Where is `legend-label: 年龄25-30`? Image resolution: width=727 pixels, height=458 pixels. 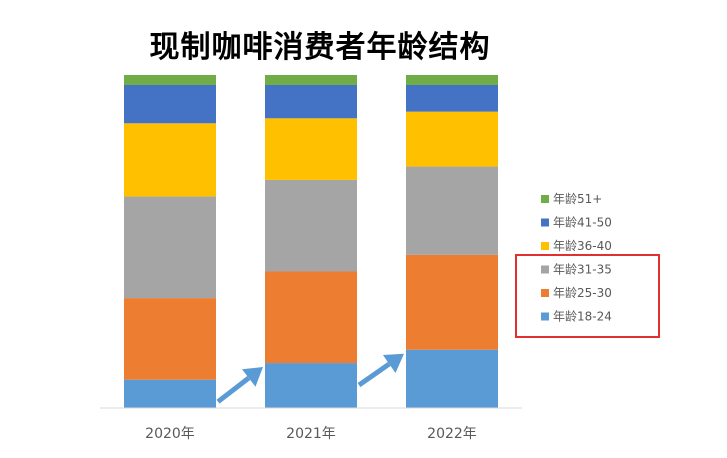 legend-label: 年龄25-30 is located at coordinates (582, 293).